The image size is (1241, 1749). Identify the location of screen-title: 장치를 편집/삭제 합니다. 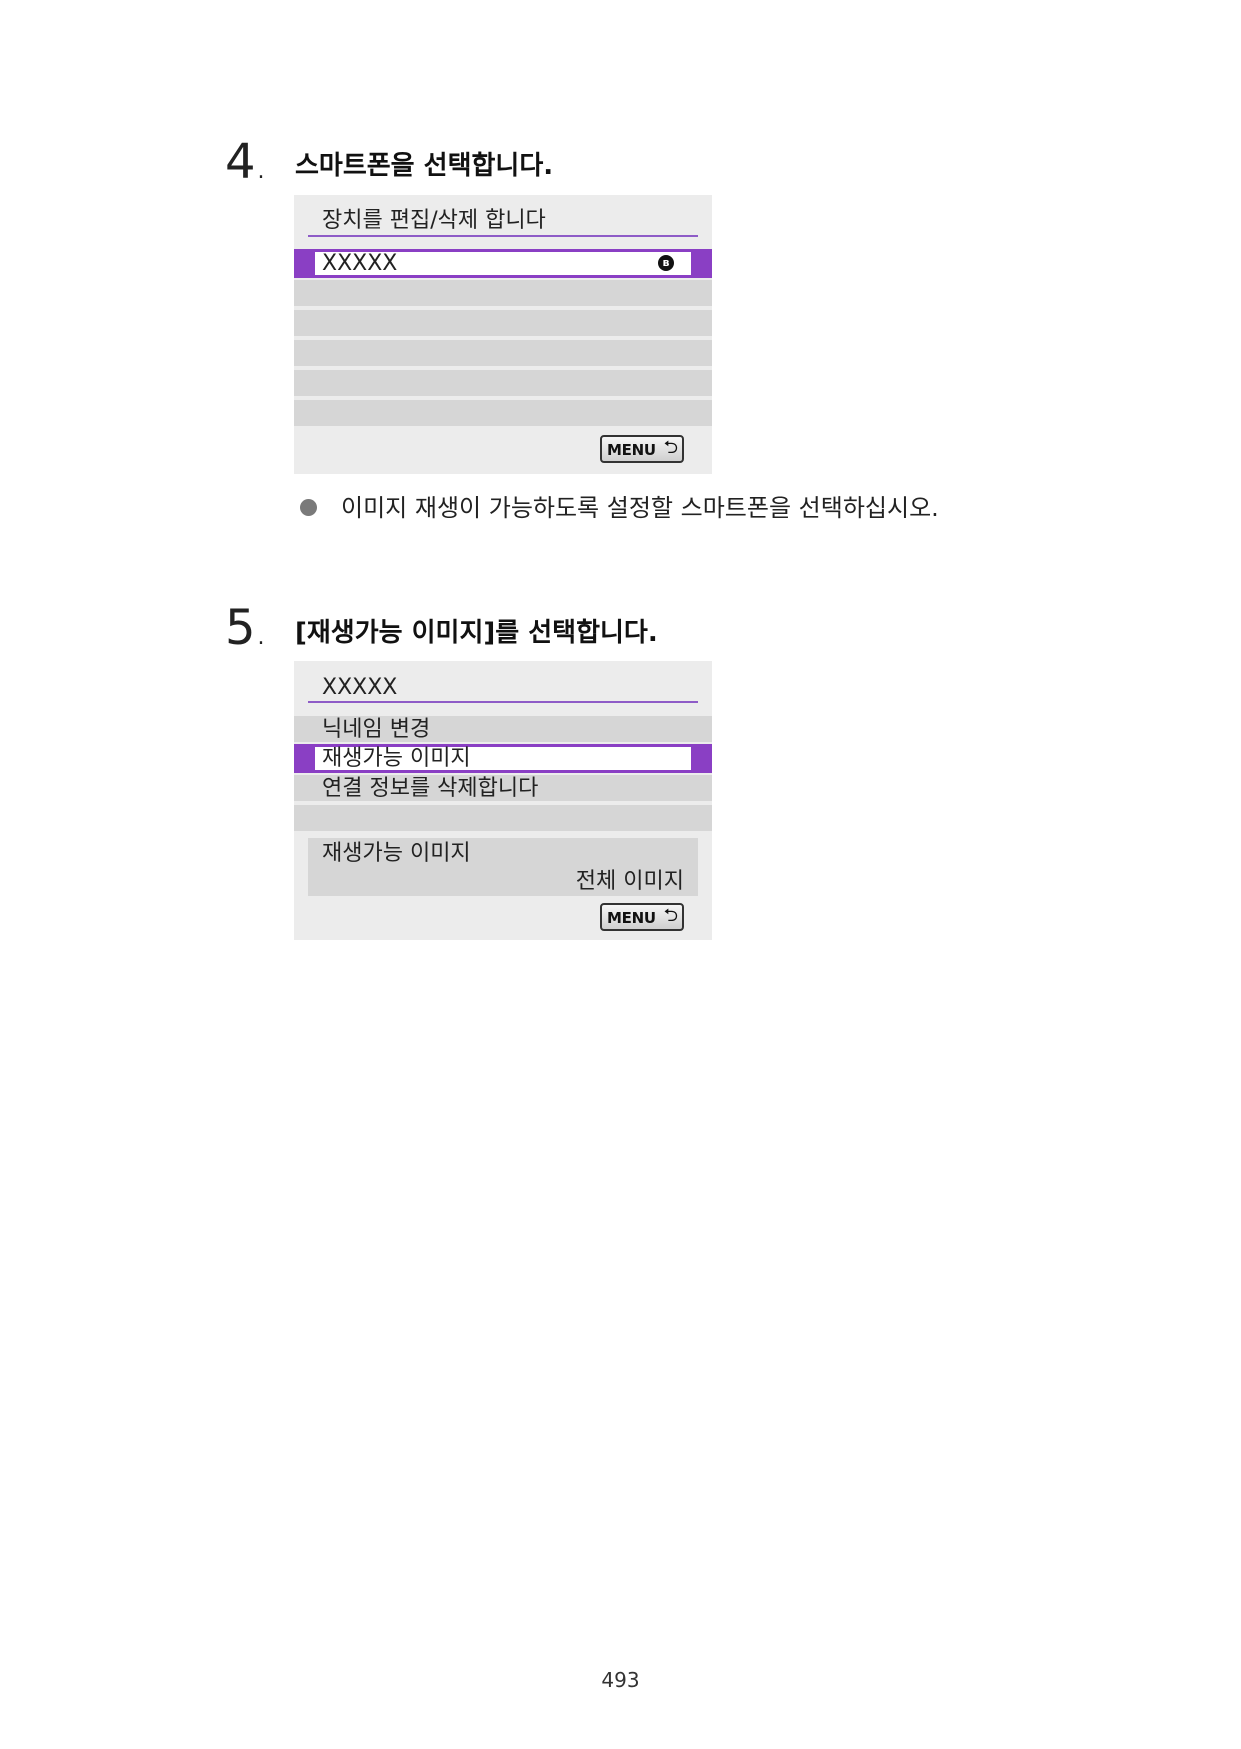
(434, 220).